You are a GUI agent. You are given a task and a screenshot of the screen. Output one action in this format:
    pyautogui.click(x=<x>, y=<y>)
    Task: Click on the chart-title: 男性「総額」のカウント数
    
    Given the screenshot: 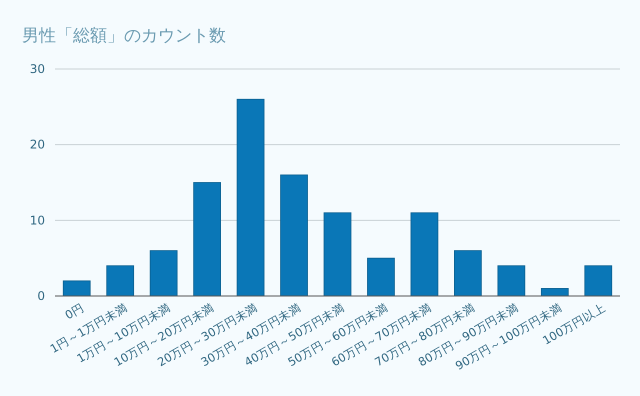 What is the action you would take?
    pyautogui.click(x=124, y=36)
    